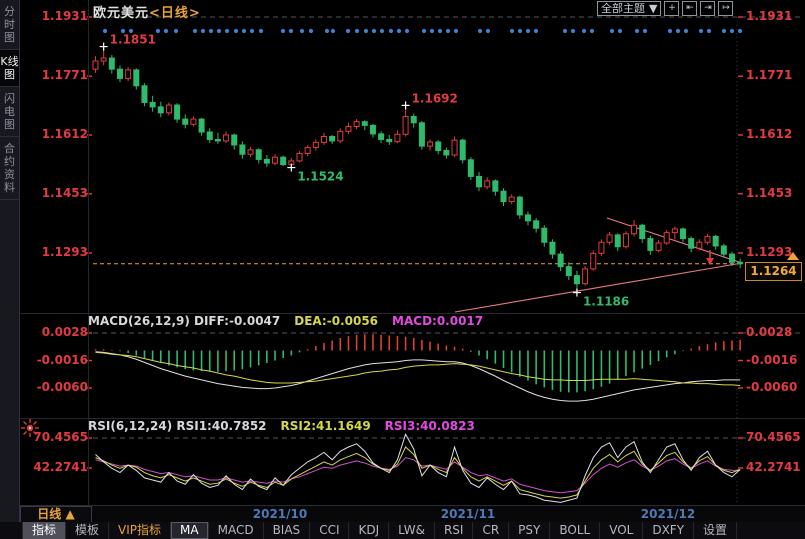 This screenshot has height=539, width=805. Describe the element at coordinates (708, 8) in the screenshot. I see `zoom-right-icon: ⇥` at that location.